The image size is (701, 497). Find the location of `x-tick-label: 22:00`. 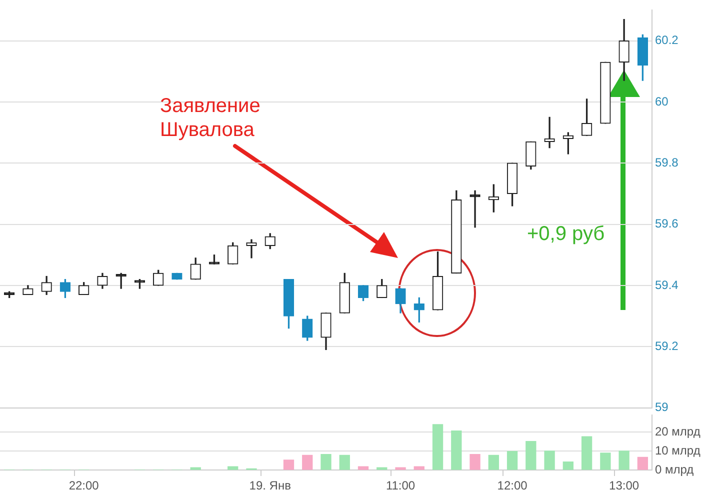

x-tick-label: 22:00 is located at coordinates (84, 485).